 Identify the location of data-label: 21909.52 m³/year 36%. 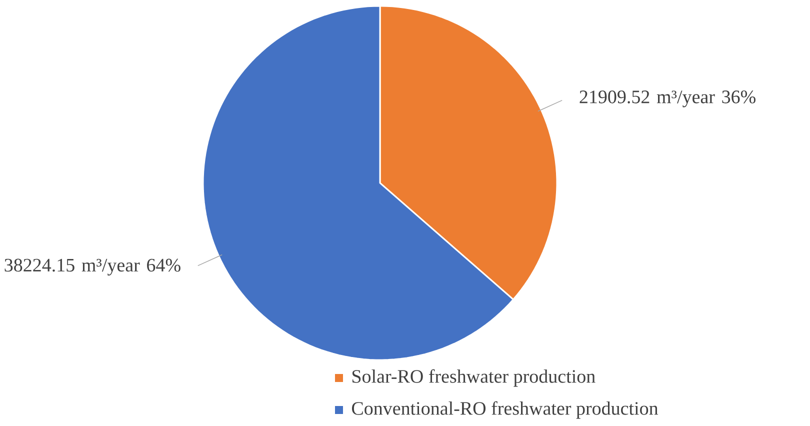
(668, 99).